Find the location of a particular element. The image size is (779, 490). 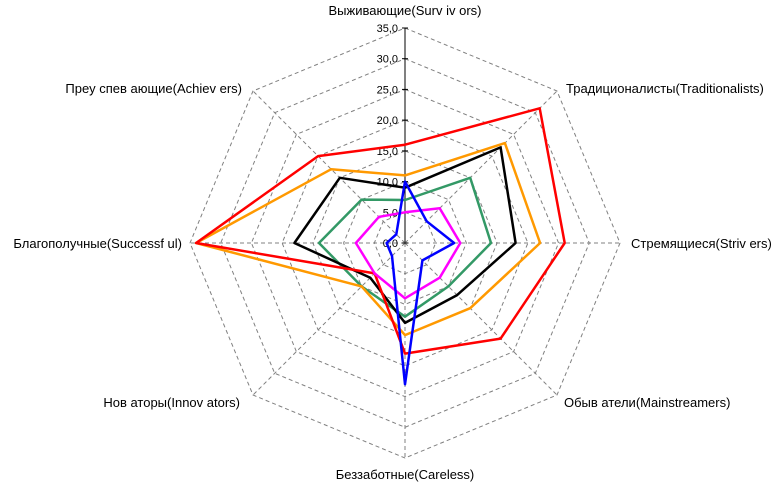

axis-label-careless: Беззаботные(Careless) is located at coordinates (405, 474).